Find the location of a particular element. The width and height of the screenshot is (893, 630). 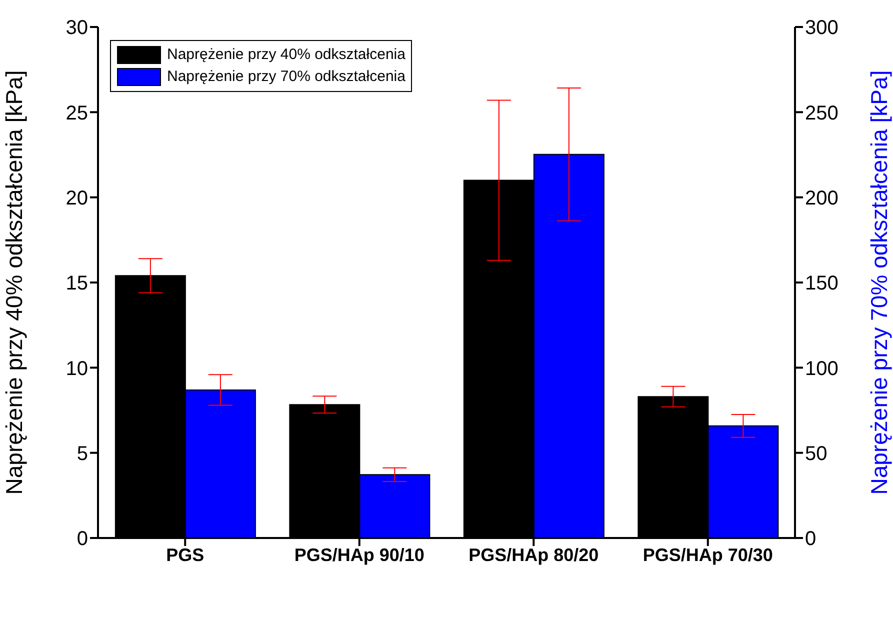

y2-axis-title: Naprężenie przy 70% odkształcenia [kPa] is located at coordinates (879, 282).